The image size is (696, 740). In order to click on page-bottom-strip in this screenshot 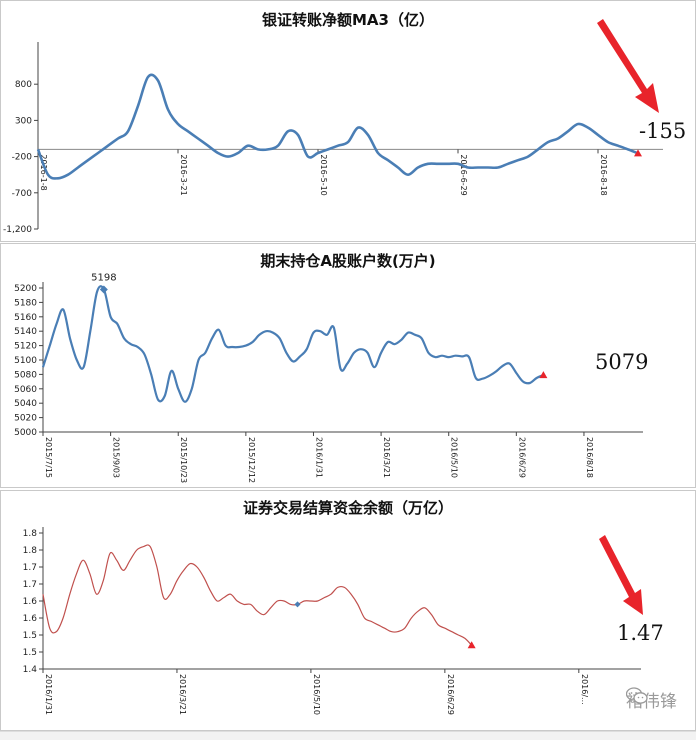, I will do `click(348, 735)`.